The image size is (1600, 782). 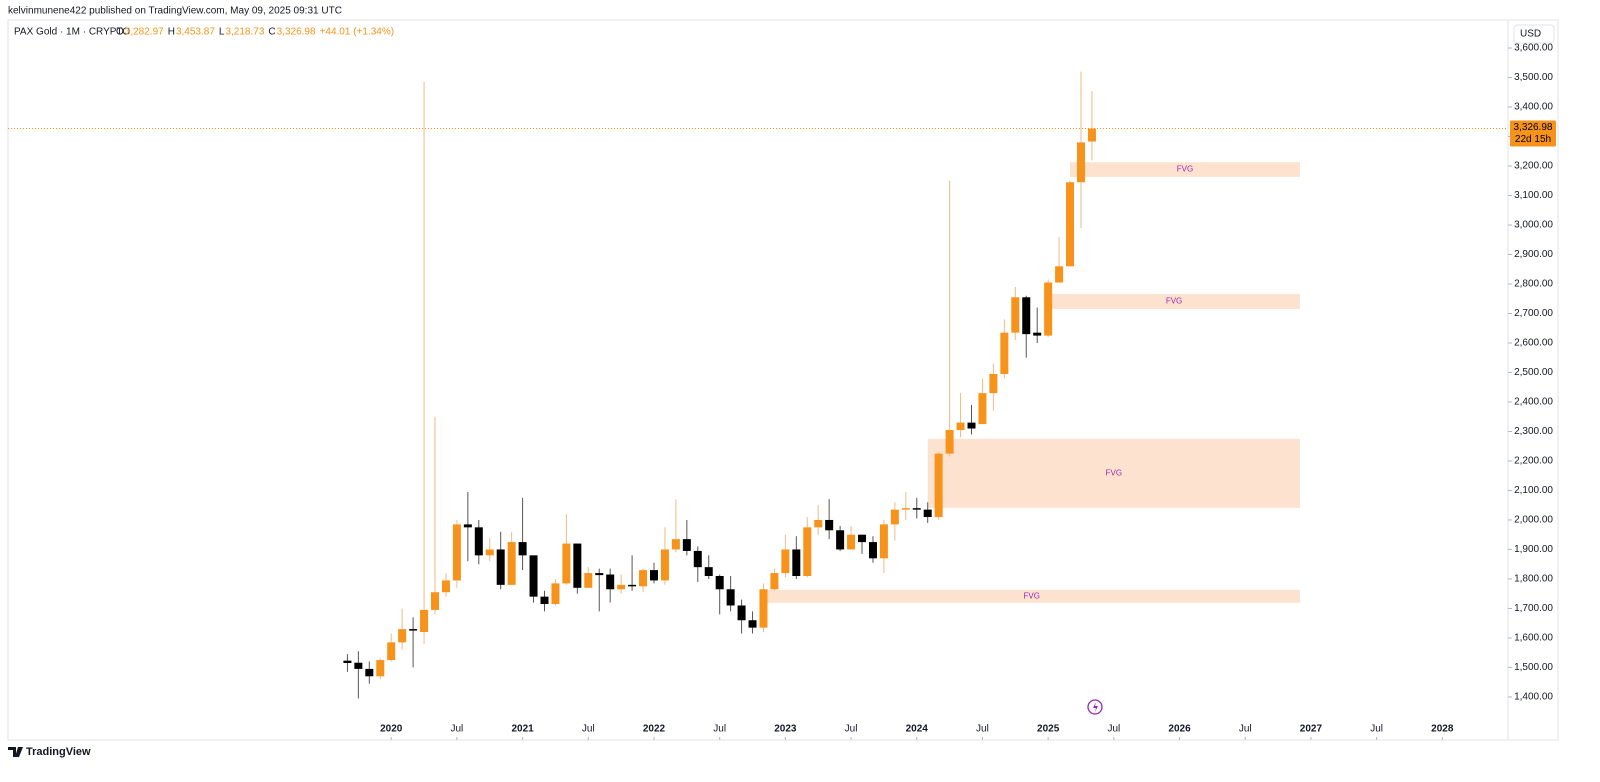 I want to click on x-tick-label: Jul, so click(x=1245, y=729).